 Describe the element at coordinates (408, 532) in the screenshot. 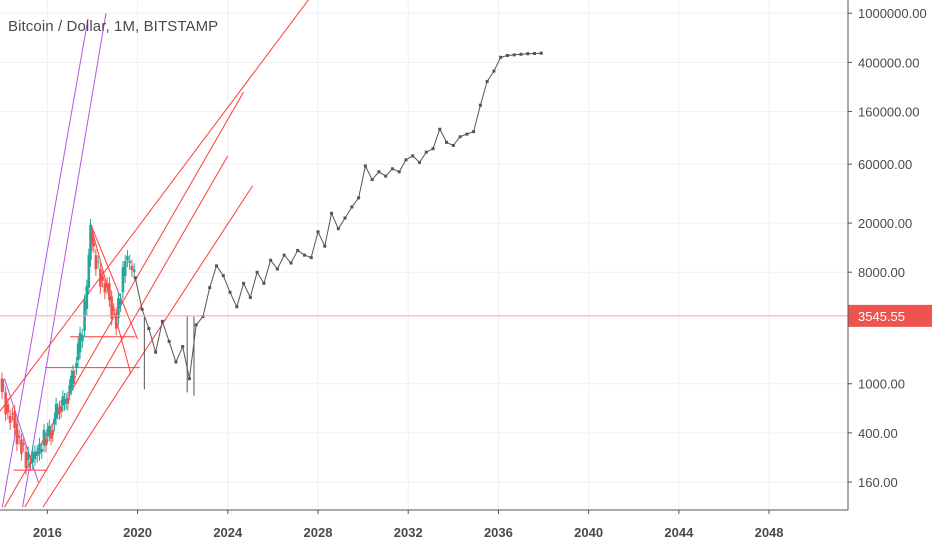

I see `x-tick-label: 2032` at that location.